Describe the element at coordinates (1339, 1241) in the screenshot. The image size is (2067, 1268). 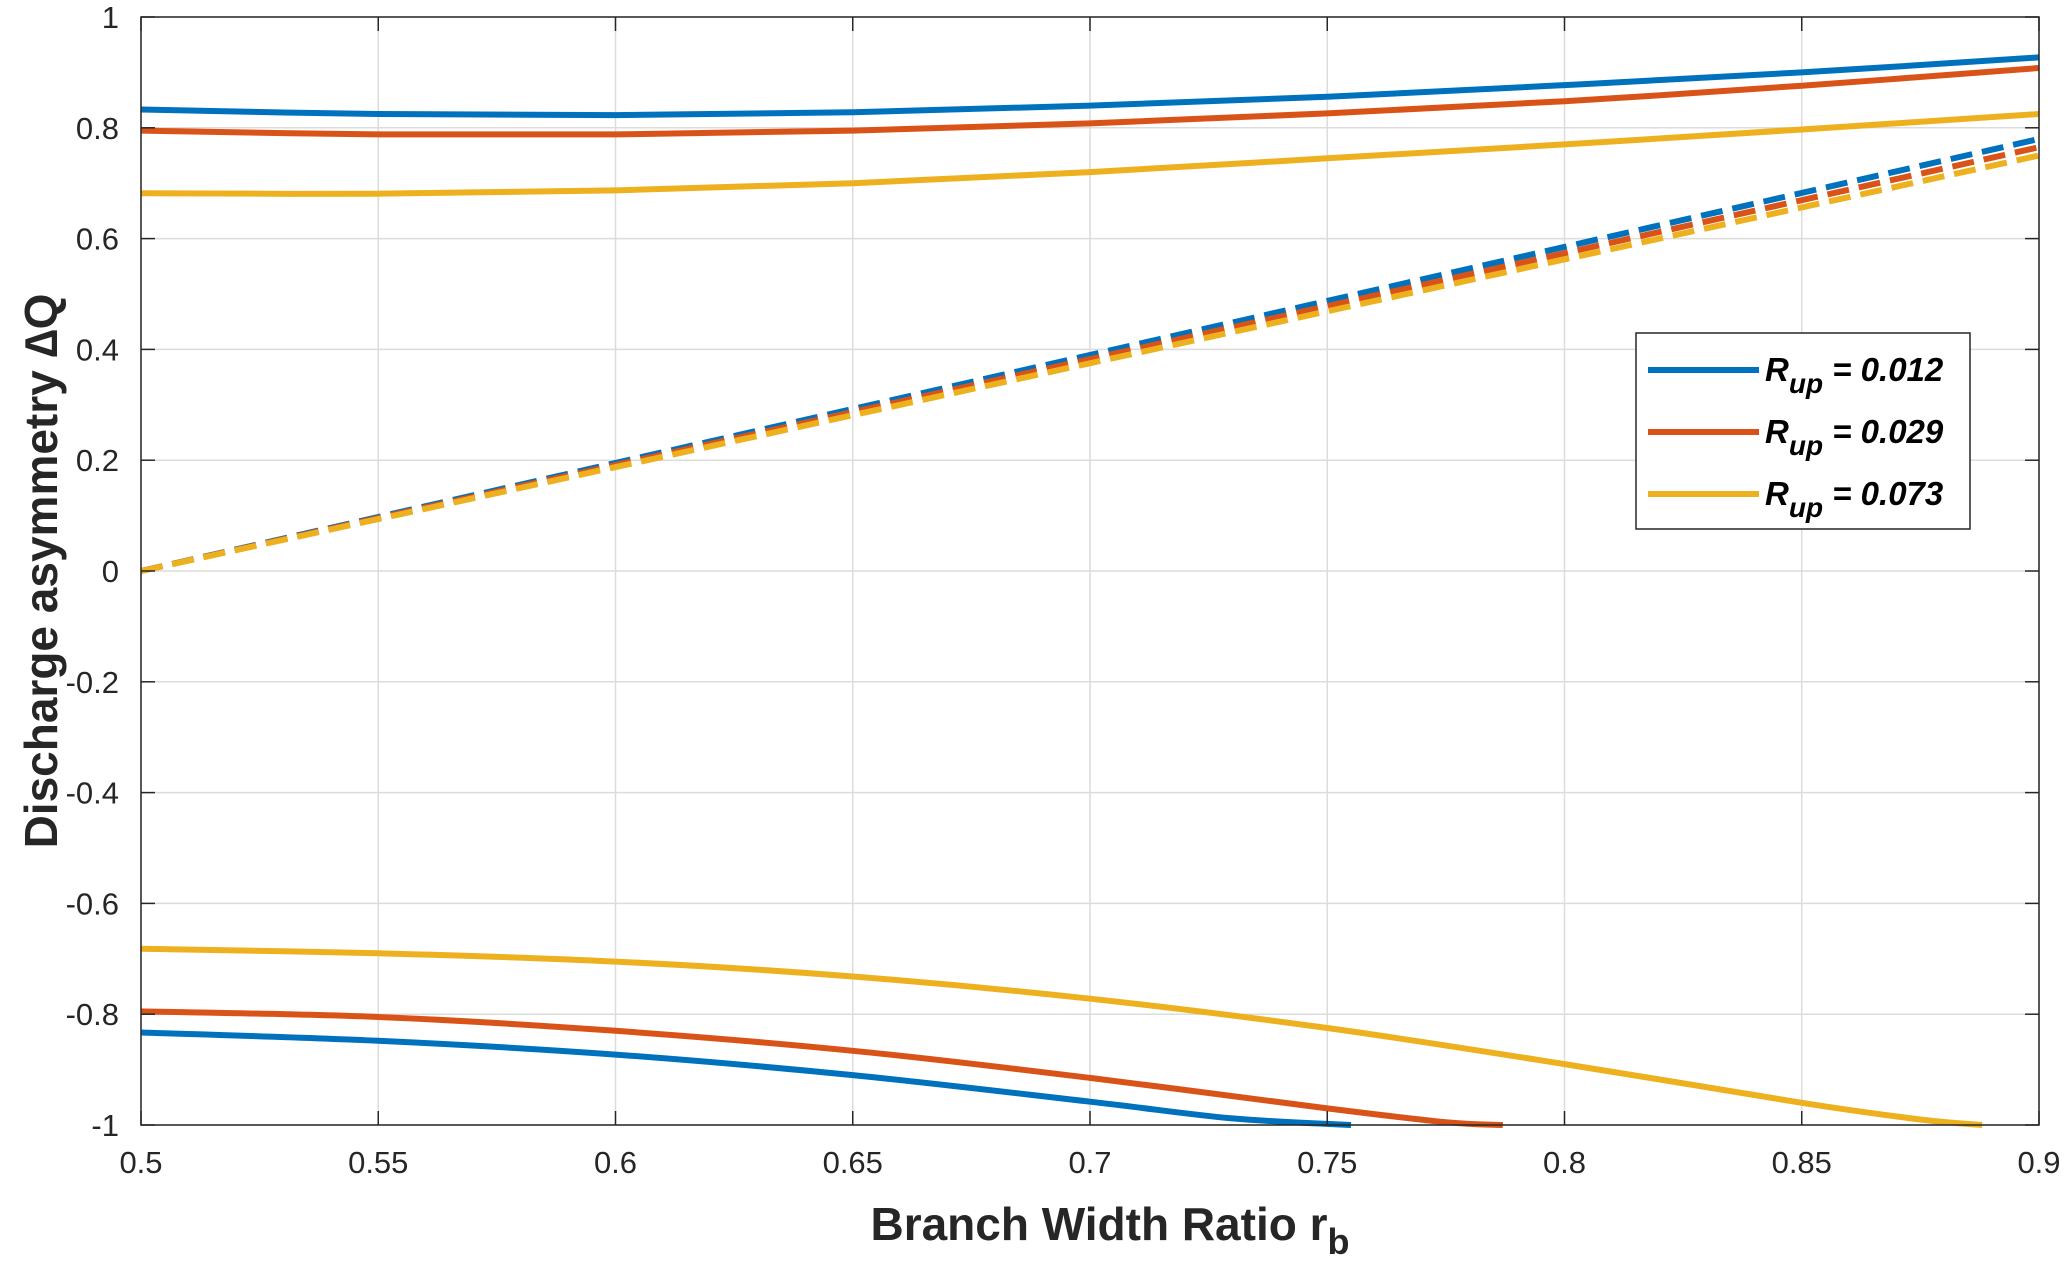
I see `x-axis-title-subscript: b` at that location.